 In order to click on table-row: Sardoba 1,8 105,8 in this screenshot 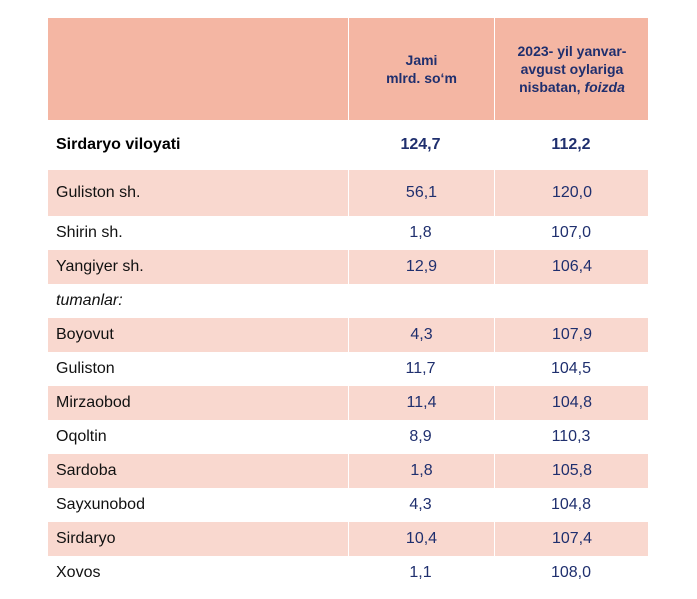, I will do `click(348, 471)`.